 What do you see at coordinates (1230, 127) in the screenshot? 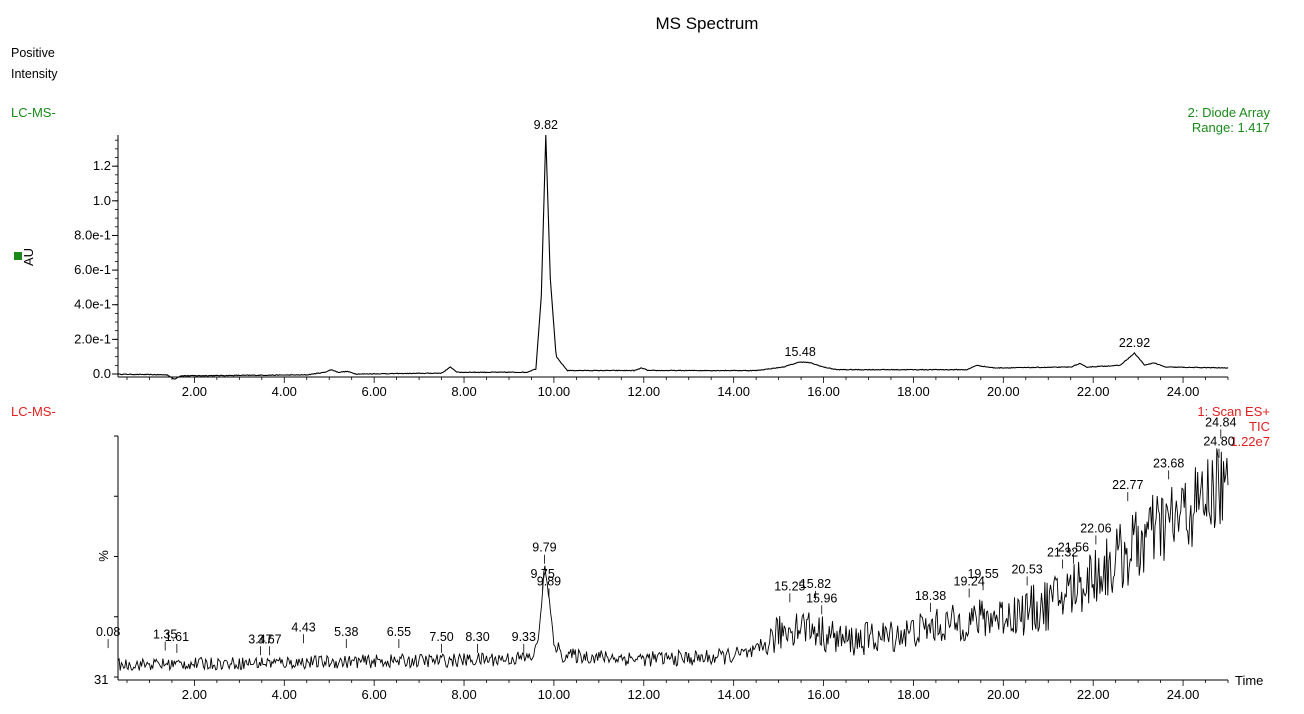
I see `diode-array-range: Range: 1.417` at bounding box center [1230, 127].